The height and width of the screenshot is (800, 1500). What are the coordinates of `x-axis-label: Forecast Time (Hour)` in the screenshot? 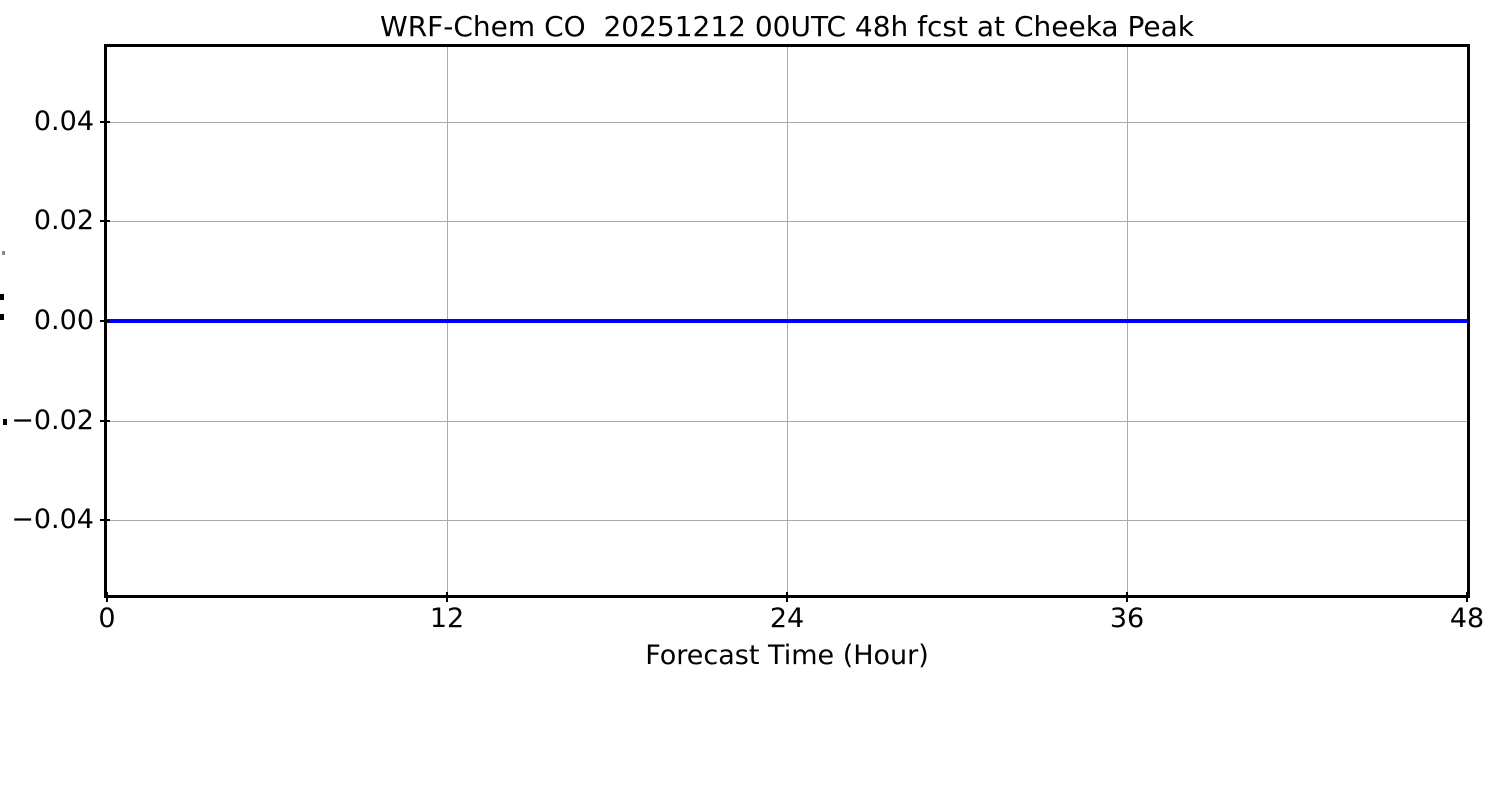 It's located at (787, 655).